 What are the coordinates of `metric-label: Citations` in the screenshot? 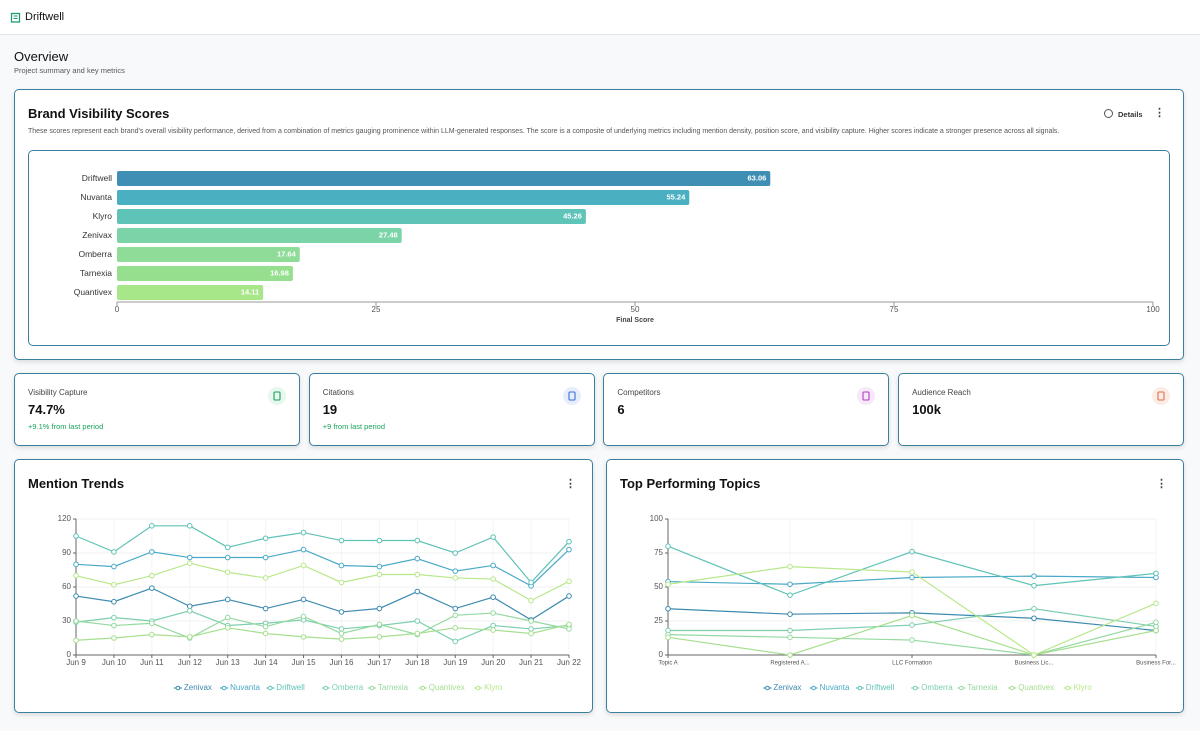 It's located at (338, 392).